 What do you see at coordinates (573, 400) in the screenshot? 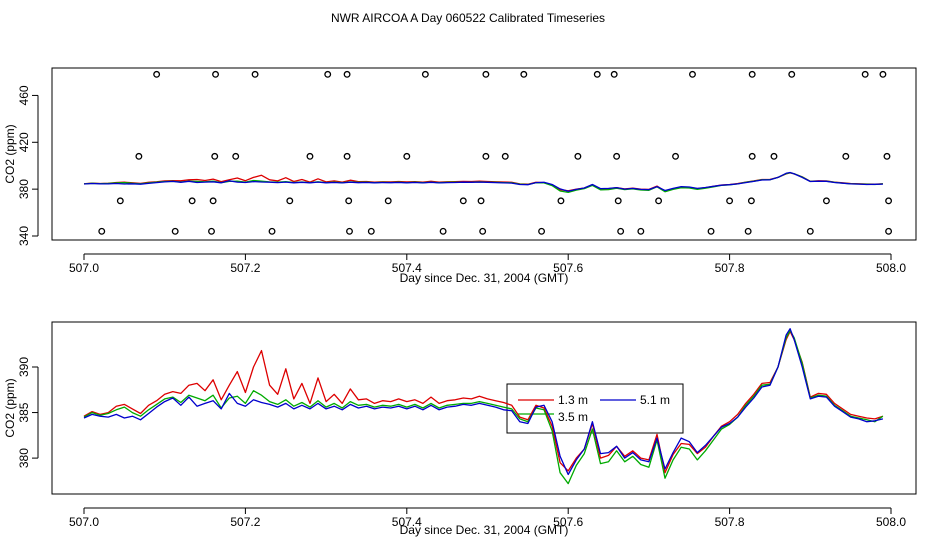
I see `legend-label-1-3m: 1.3 m` at bounding box center [573, 400].